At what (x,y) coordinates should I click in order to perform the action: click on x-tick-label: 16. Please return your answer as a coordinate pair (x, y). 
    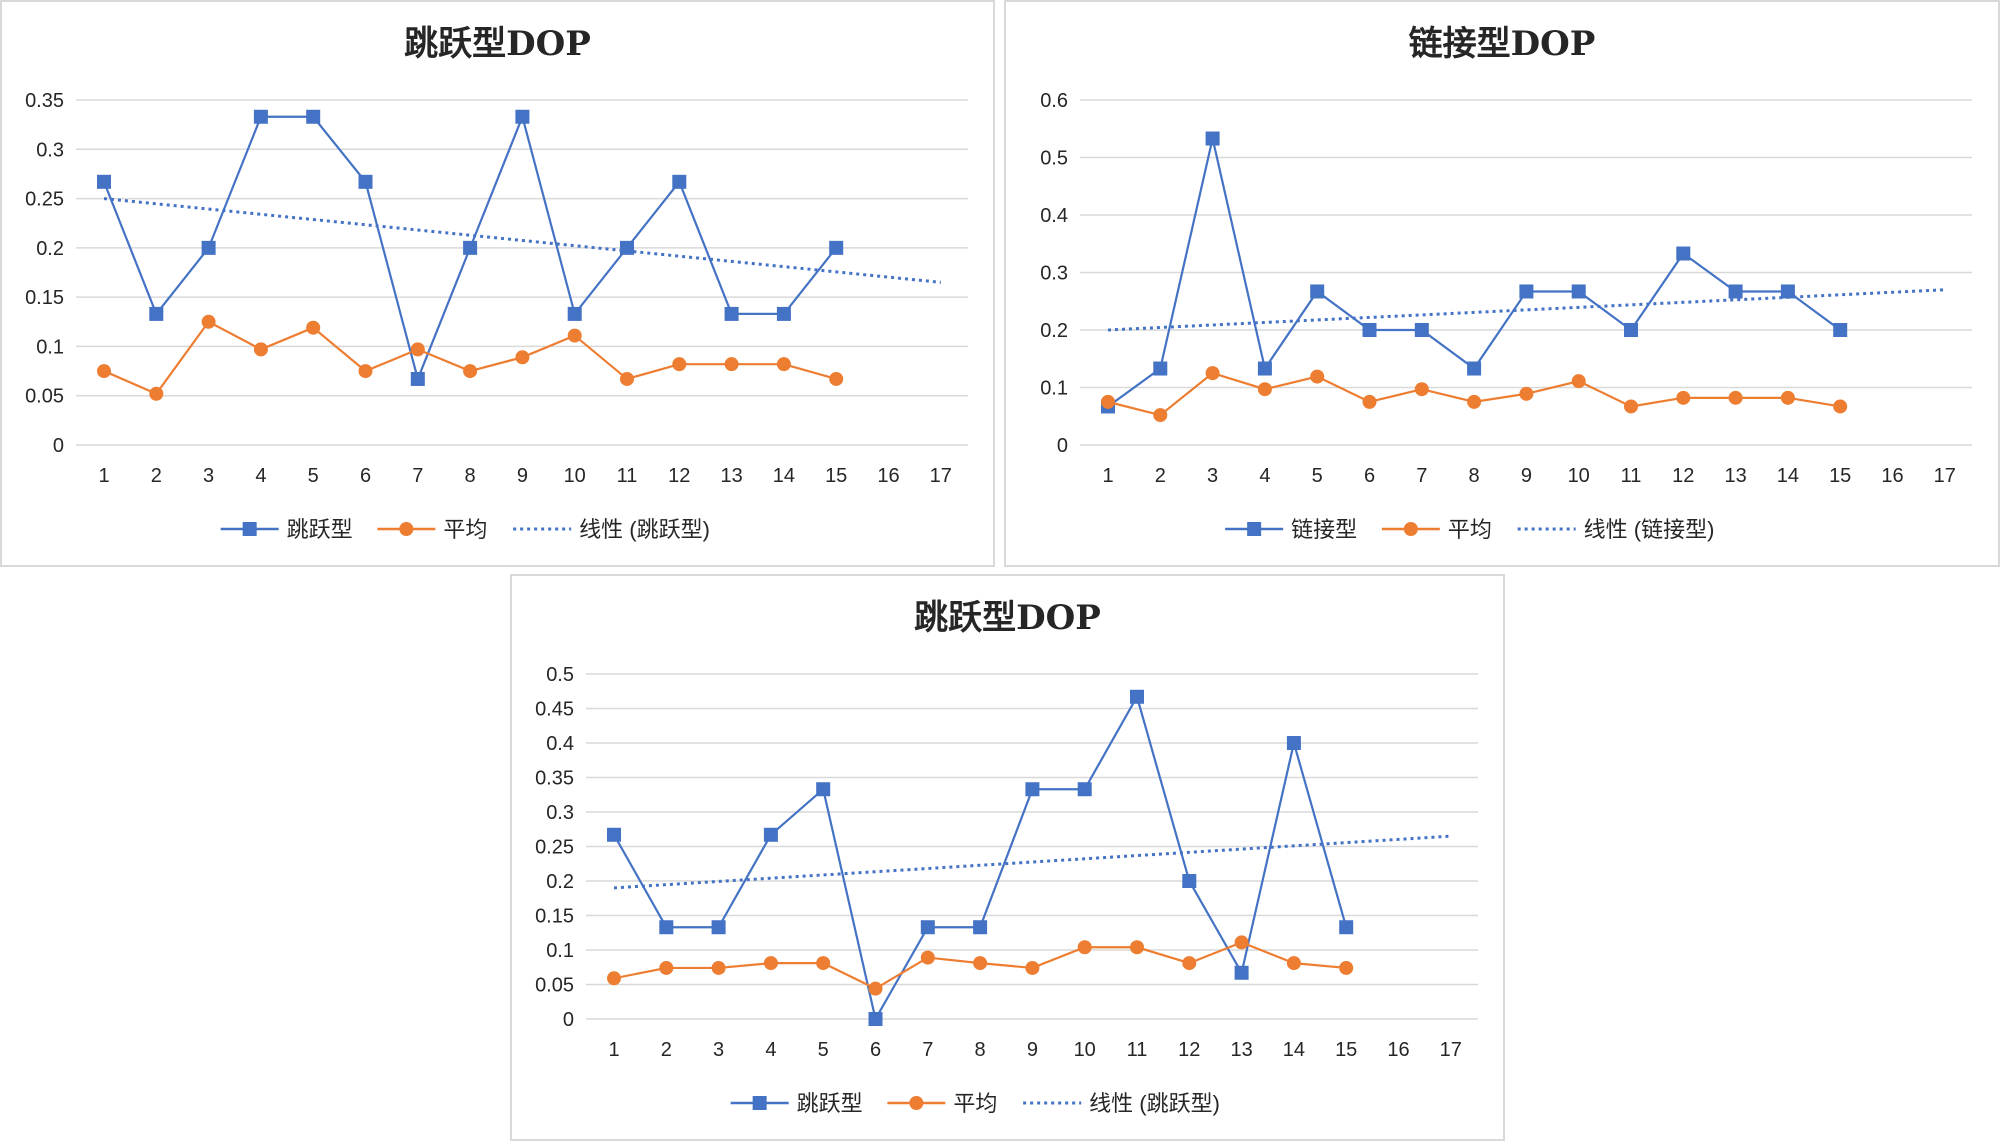
    Looking at the image, I should click on (1398, 1050).